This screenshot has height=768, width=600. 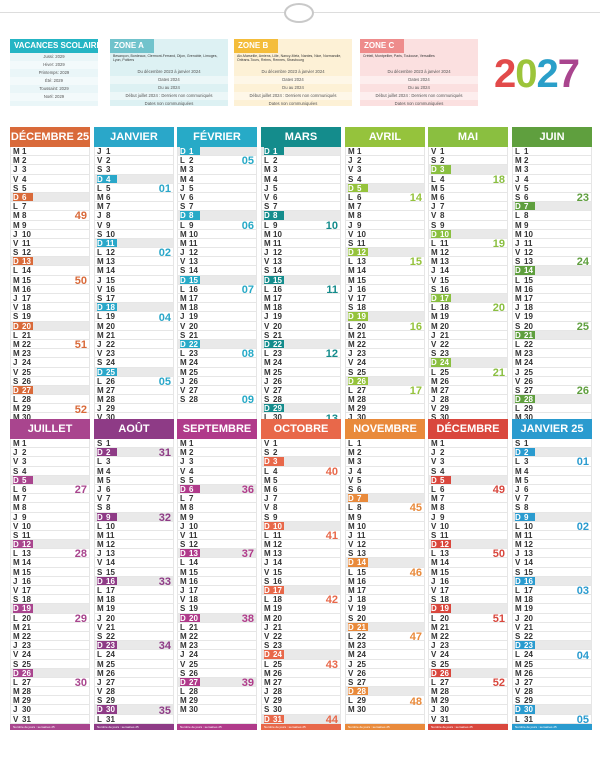 I want to click on day-row: J 25, so click(x=385, y=664).